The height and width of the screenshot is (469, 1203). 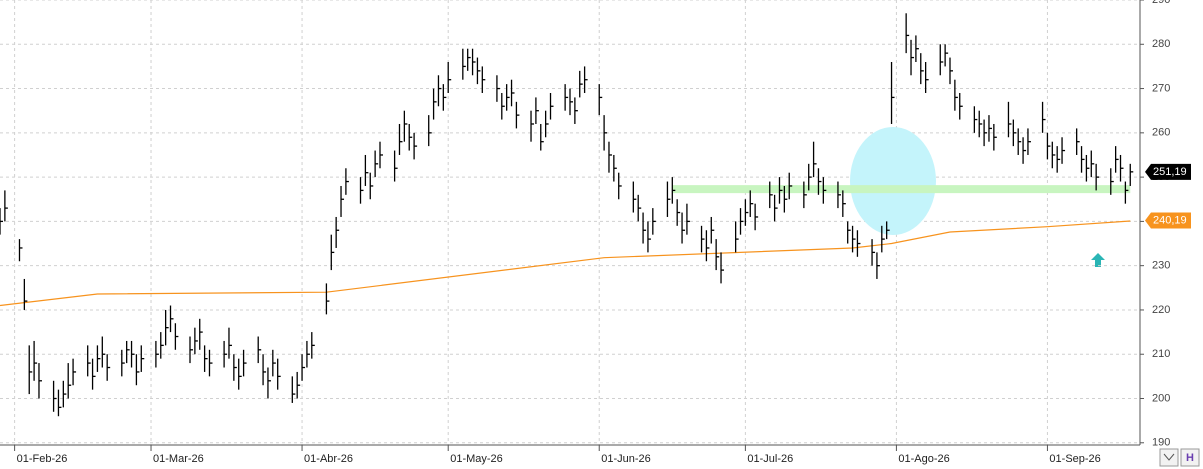 I want to click on x-tick-label: 01-Feb-26, so click(x=42, y=459).